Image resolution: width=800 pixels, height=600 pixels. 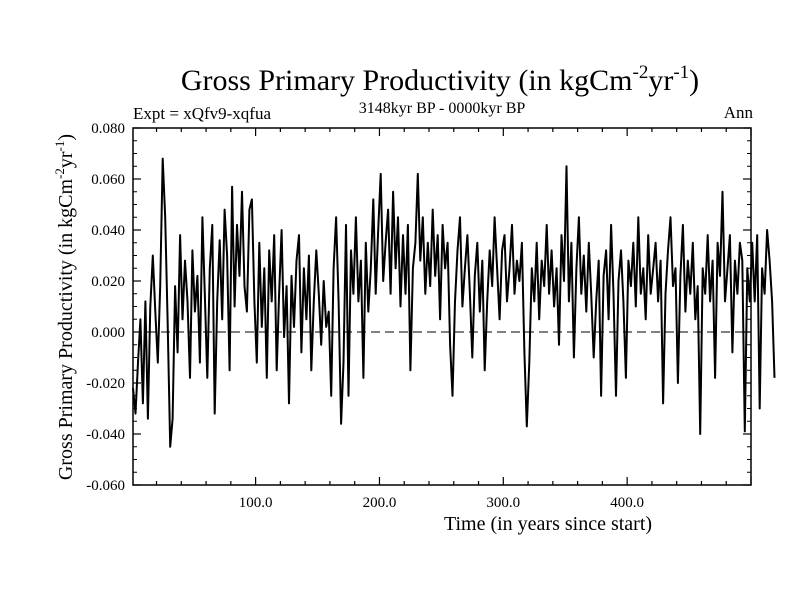 What do you see at coordinates (66, 159) in the screenshot?
I see `ylabel-mid: yr` at bounding box center [66, 159].